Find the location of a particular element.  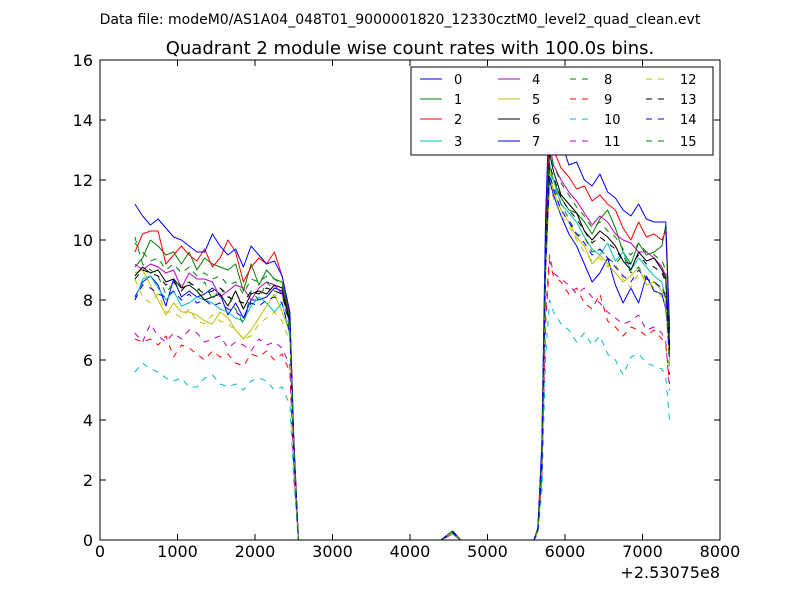

x-axis-tick-labels: 0 1000 2000 3000 4000 5000 6000 7000 8000 is located at coordinates (417, 551).